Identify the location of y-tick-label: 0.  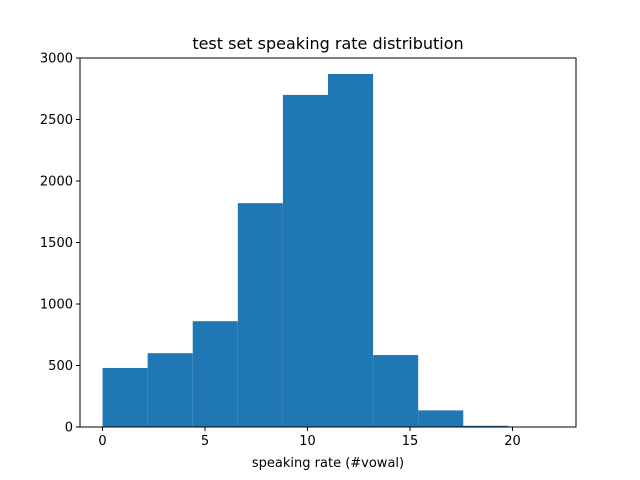
(69, 428).